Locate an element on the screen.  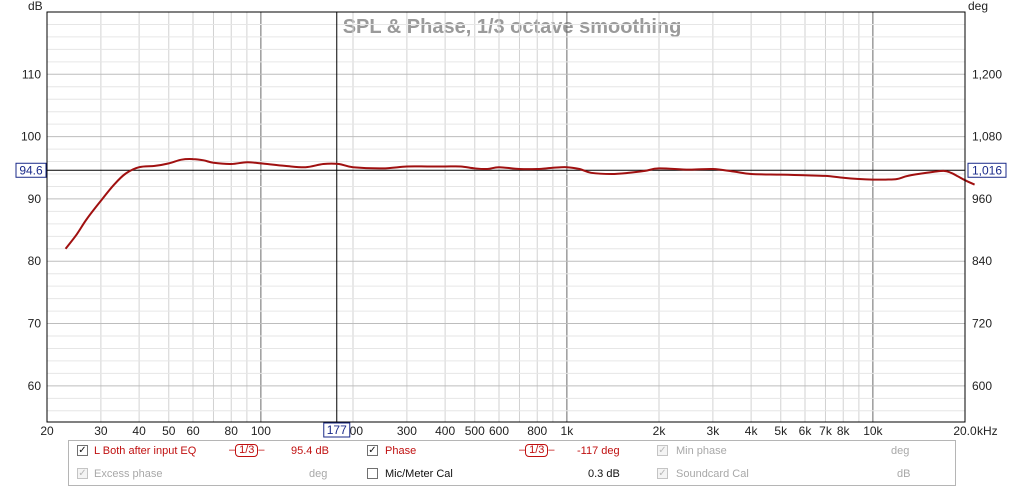
y-tick-label-left: 70 is located at coordinates (35, 324).